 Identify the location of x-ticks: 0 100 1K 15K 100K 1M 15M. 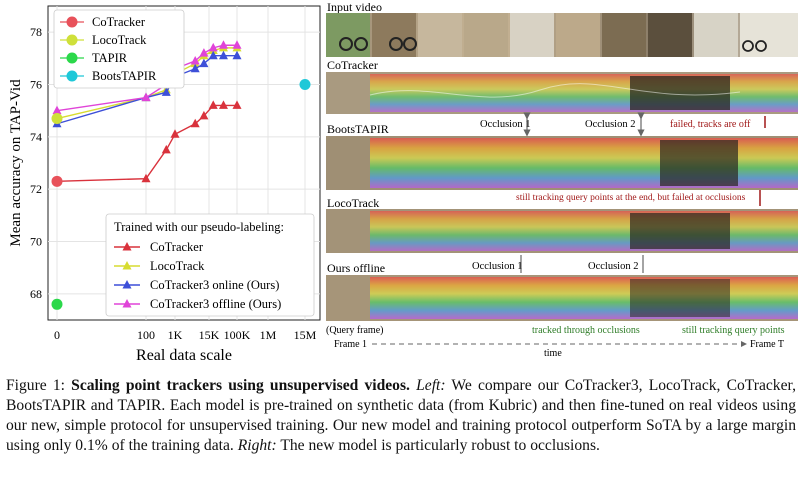
(185, 335).